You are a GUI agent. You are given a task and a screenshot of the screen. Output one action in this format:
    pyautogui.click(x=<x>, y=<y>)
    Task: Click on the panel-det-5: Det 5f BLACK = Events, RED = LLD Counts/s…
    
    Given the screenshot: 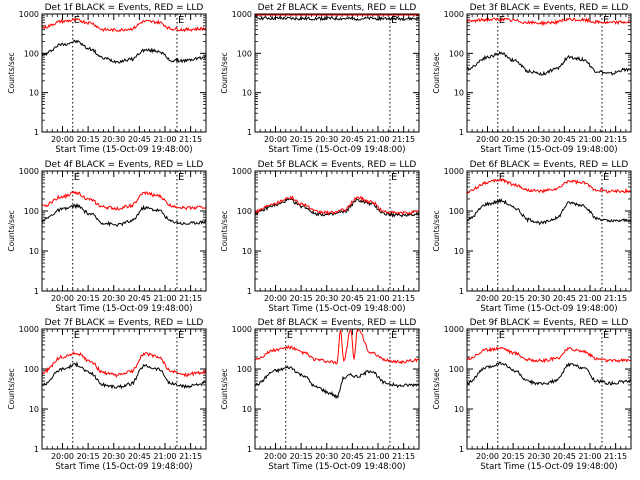 What is the action you would take?
    pyautogui.click(x=320, y=237)
    